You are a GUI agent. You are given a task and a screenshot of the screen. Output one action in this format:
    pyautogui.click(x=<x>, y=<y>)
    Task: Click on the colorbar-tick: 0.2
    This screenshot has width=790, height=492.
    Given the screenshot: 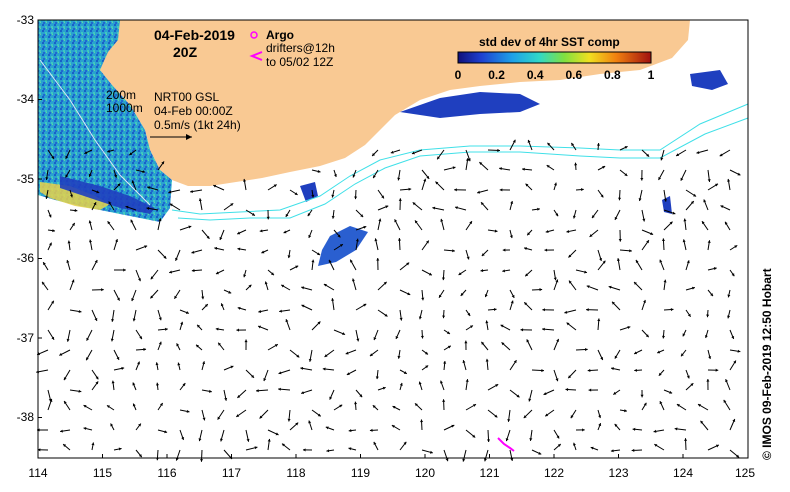 What is the action you would take?
    pyautogui.click(x=496, y=75)
    